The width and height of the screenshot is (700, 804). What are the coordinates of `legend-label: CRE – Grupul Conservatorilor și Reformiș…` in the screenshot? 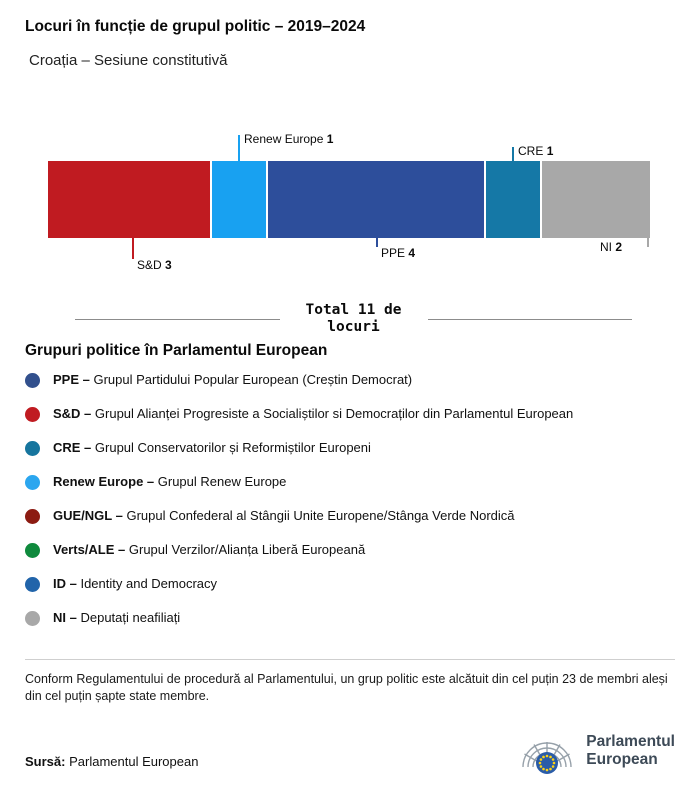 It's located at (212, 448).